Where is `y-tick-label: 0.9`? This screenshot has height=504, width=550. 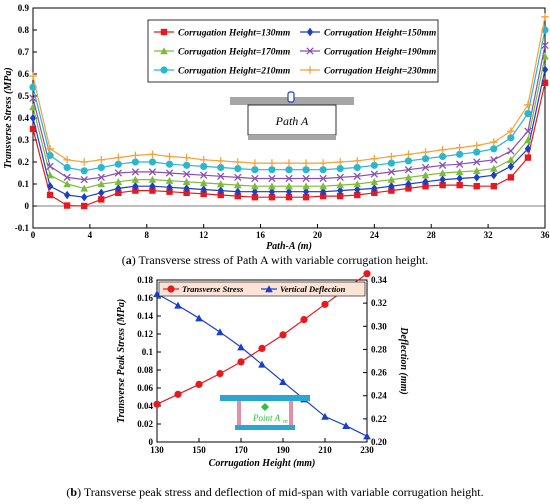
y-tick-label: 0.9 is located at coordinates (24, 8).